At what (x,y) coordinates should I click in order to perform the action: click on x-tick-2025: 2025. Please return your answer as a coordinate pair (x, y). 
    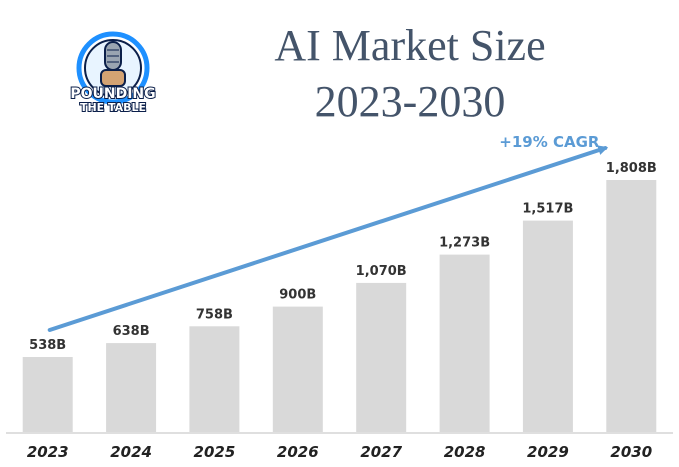
    Looking at the image, I should click on (215, 452).